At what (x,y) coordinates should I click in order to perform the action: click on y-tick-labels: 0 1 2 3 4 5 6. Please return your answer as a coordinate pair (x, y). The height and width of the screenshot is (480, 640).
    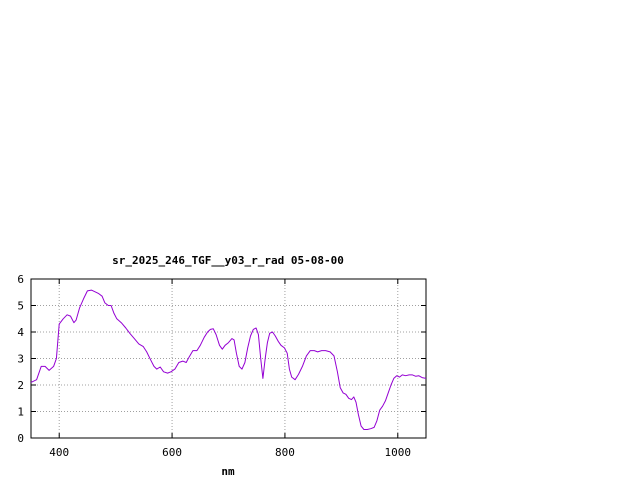
    Looking at the image, I should click on (20, 359).